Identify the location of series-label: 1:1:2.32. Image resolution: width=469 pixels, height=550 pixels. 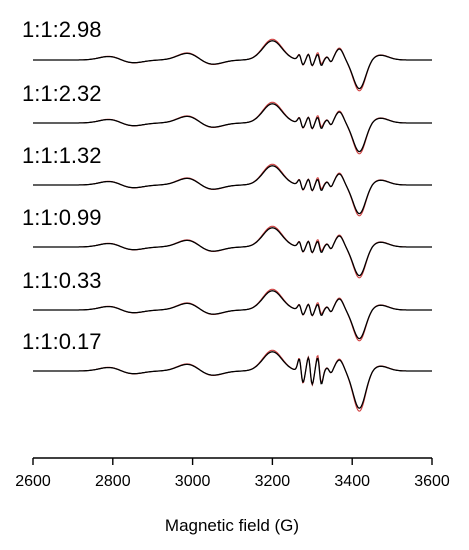
(62, 93).